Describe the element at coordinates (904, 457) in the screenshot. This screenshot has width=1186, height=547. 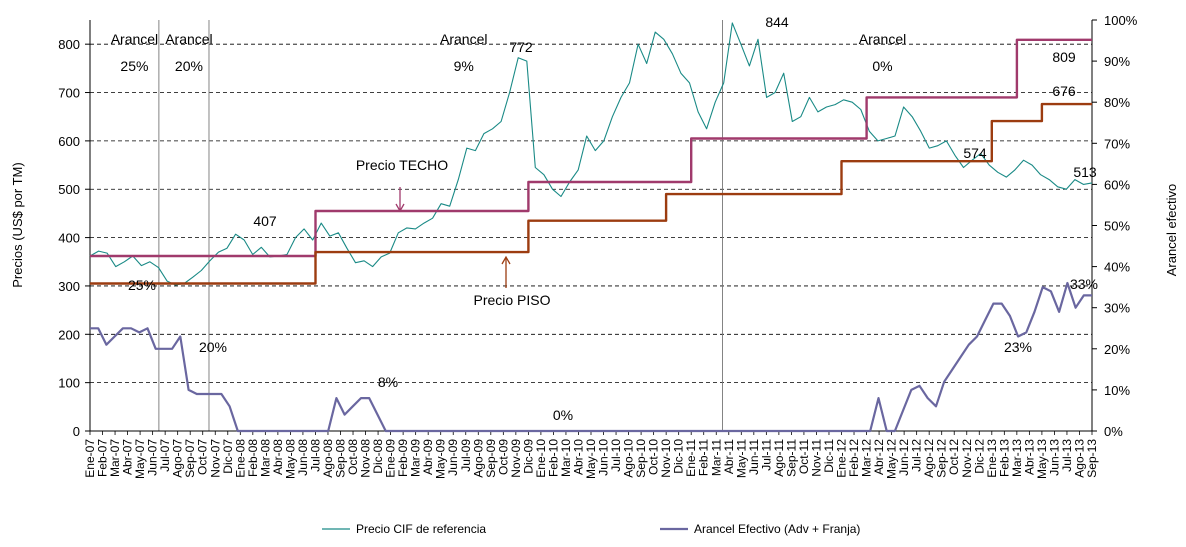
I see `x-tick-label: Jun-12` at that location.